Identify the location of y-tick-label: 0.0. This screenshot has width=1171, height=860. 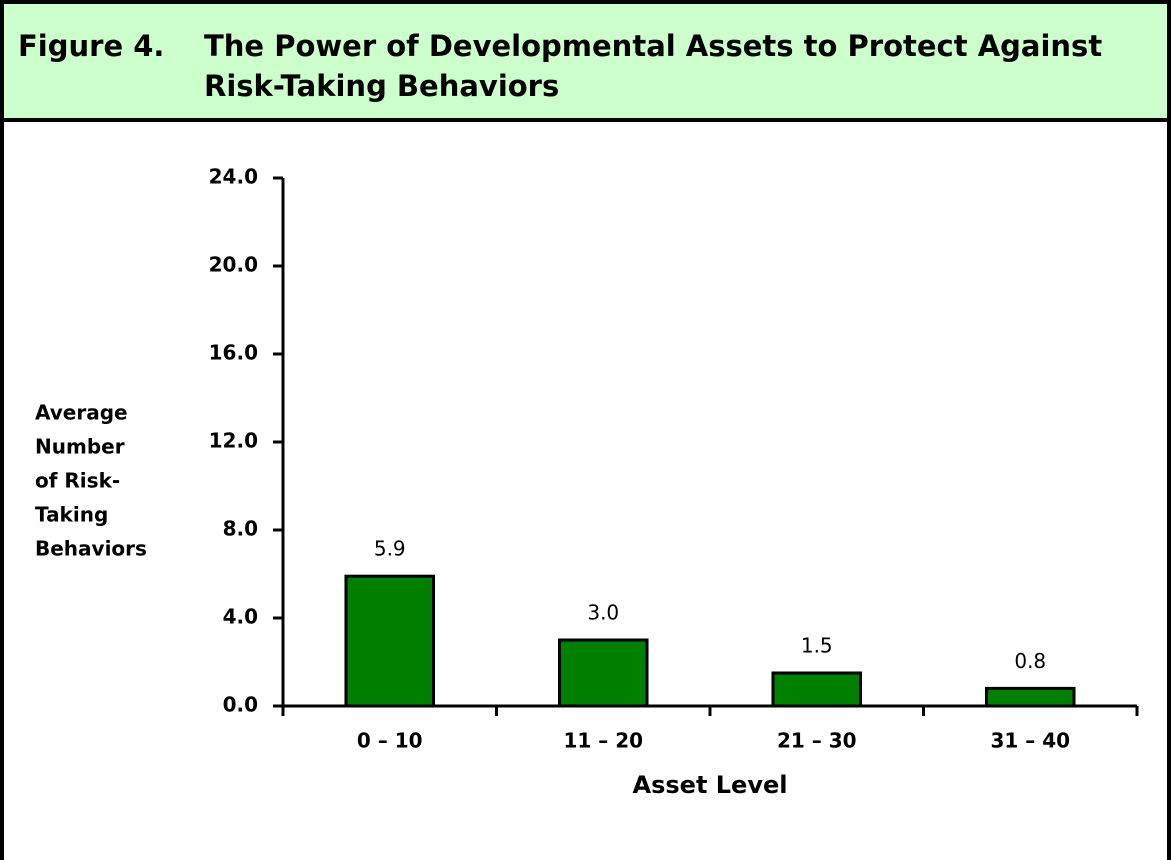
(240, 705).